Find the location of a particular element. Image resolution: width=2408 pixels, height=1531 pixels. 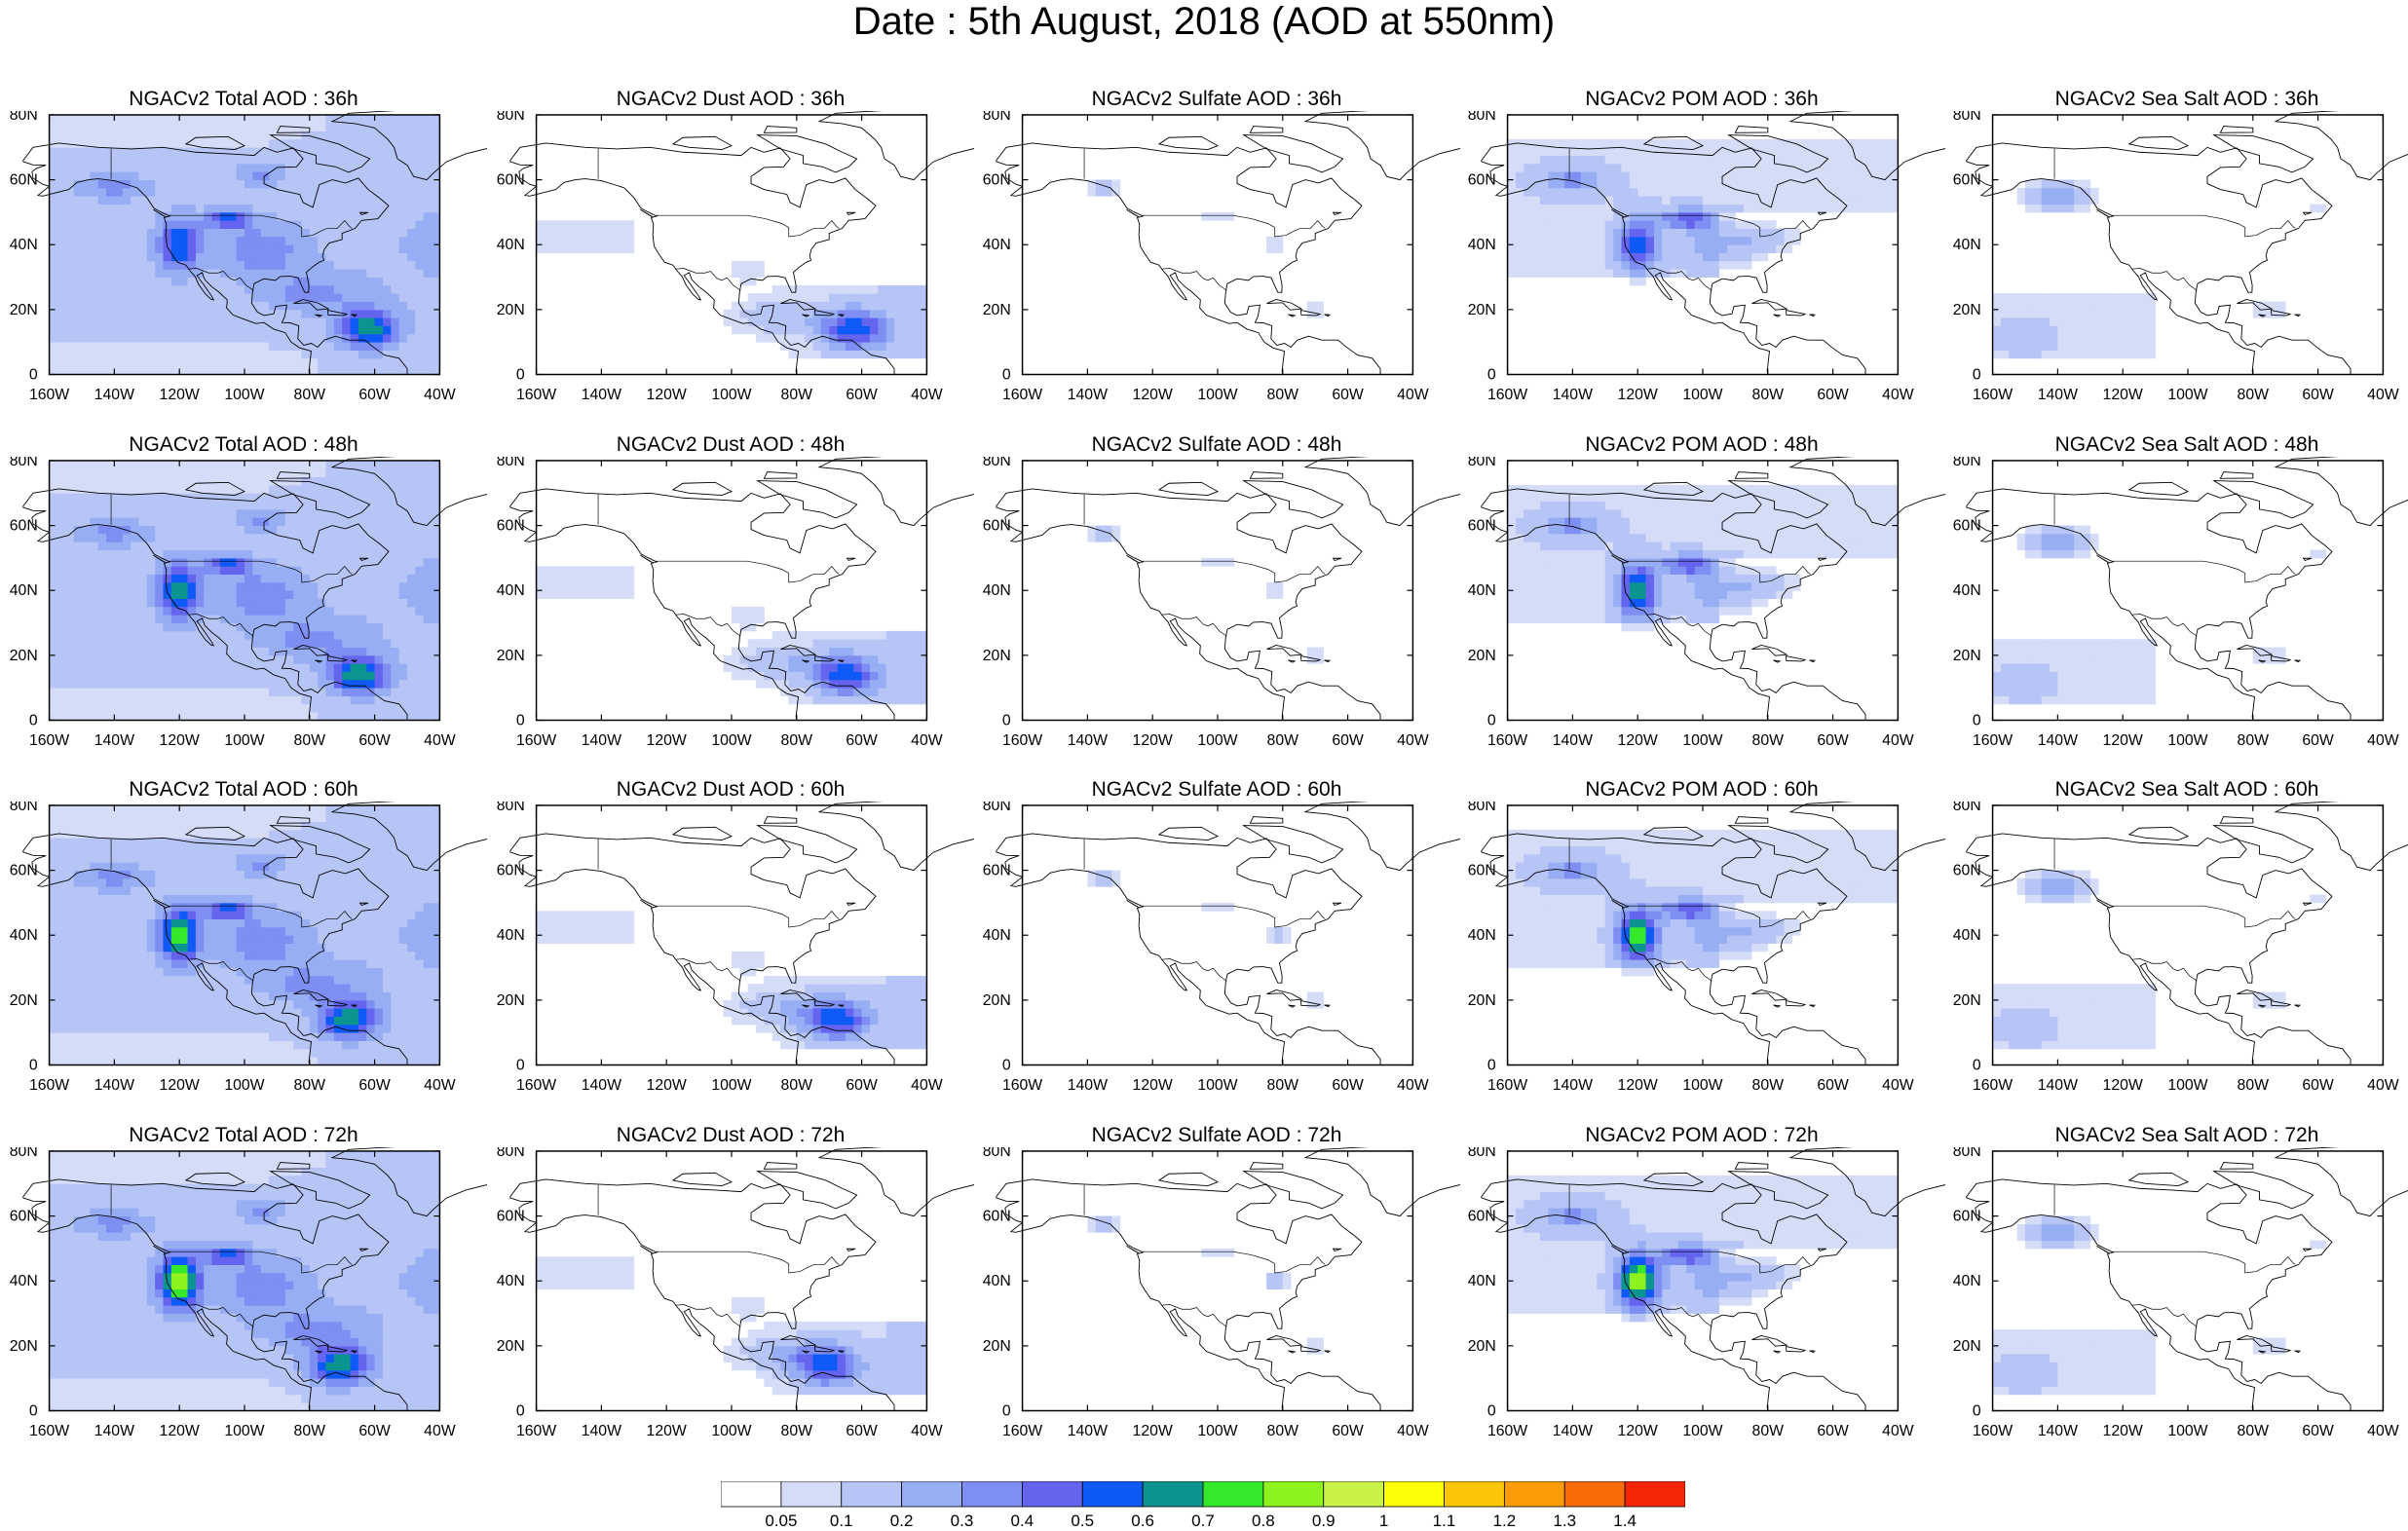

panel-title: NGACv2 Sea Salt AOD : 72h is located at coordinates (2186, 1135).